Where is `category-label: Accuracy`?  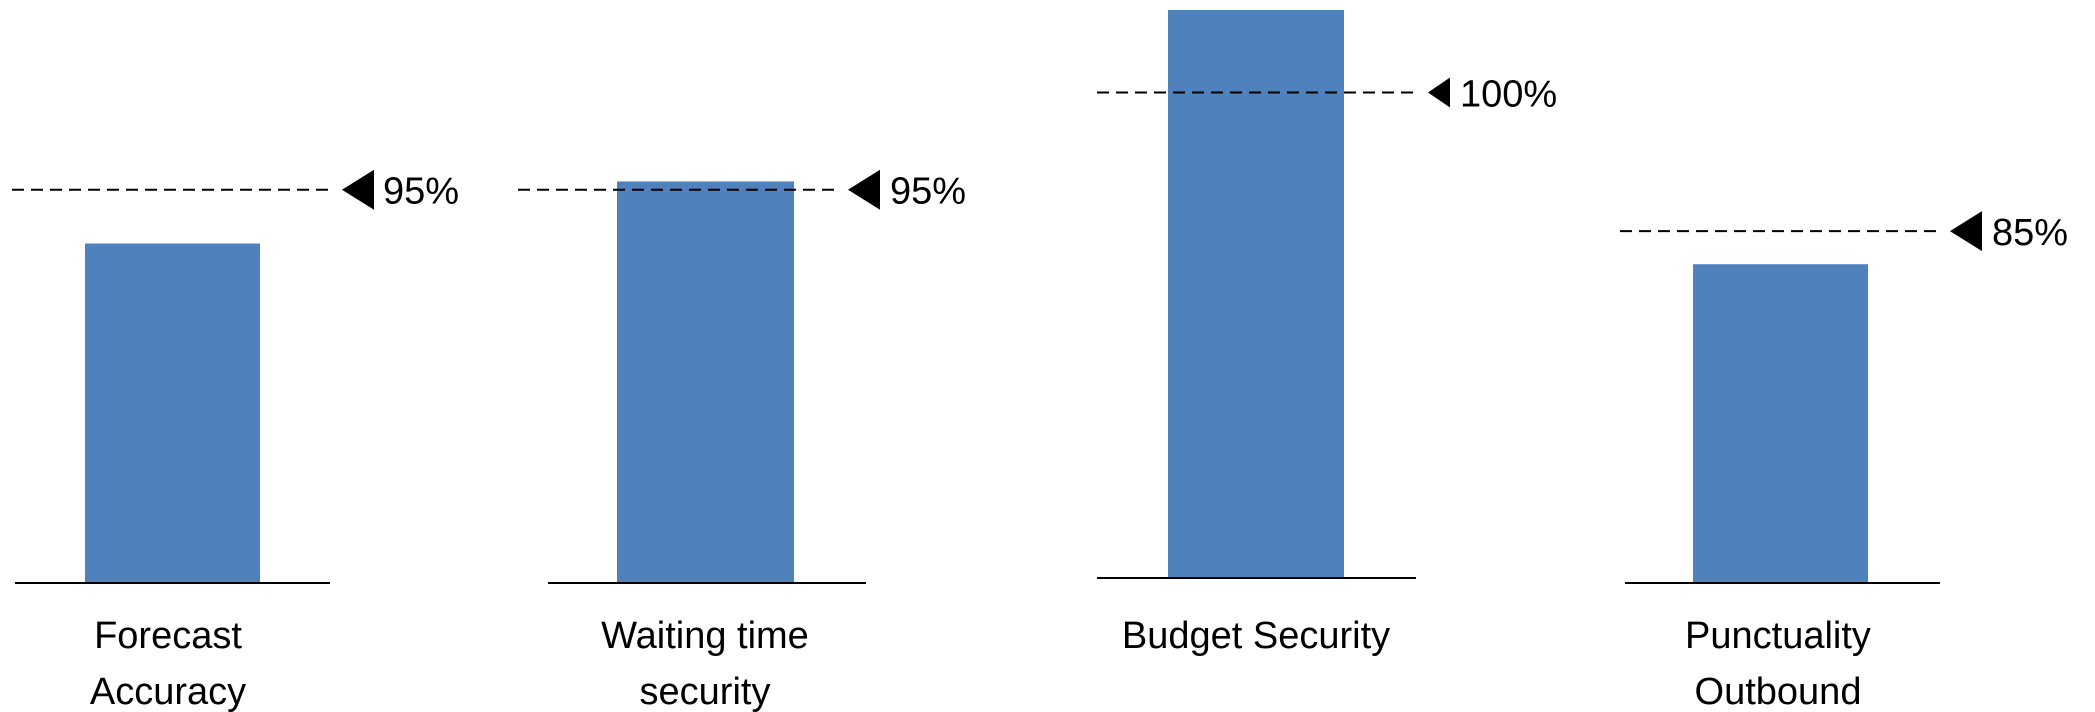 category-label: Accuracy is located at coordinates (168, 691).